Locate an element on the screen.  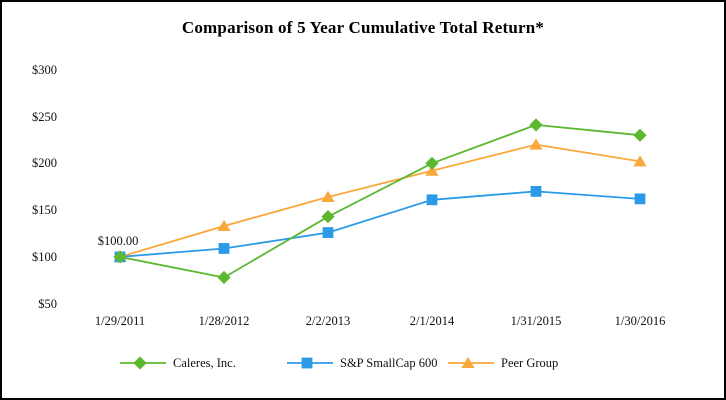
x-axis-label-5: 1/30/2016 is located at coordinates (640, 321).